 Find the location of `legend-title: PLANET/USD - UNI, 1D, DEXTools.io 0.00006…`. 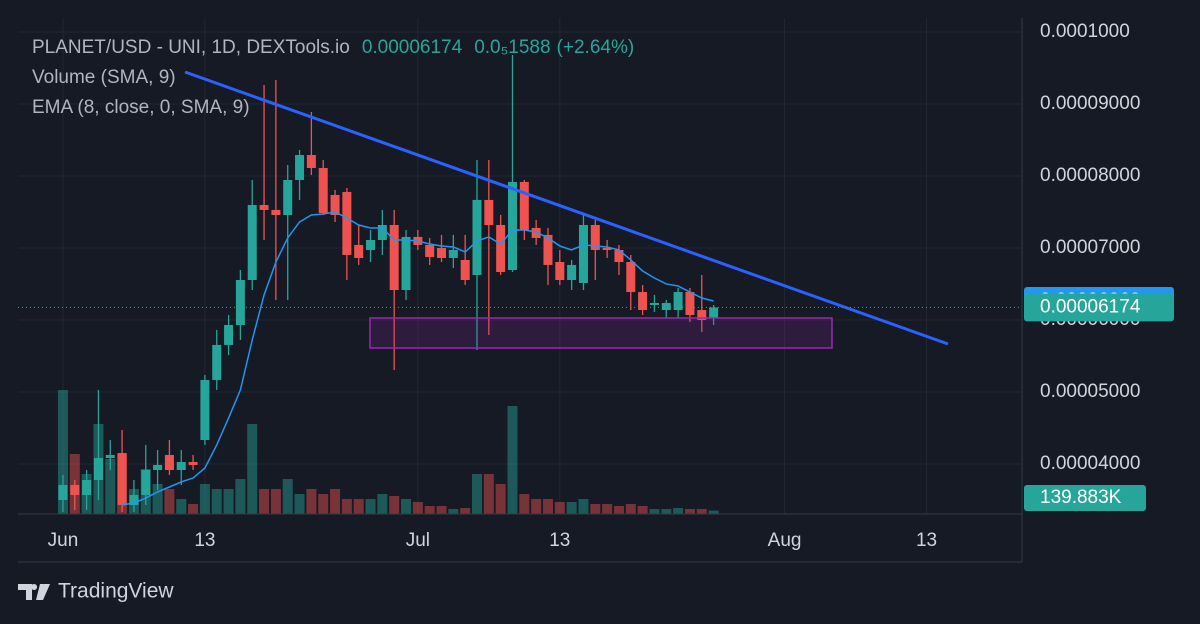

legend-title: PLANET/USD - UNI, 1D, DEXTools.io 0.00006… is located at coordinates (333, 47).